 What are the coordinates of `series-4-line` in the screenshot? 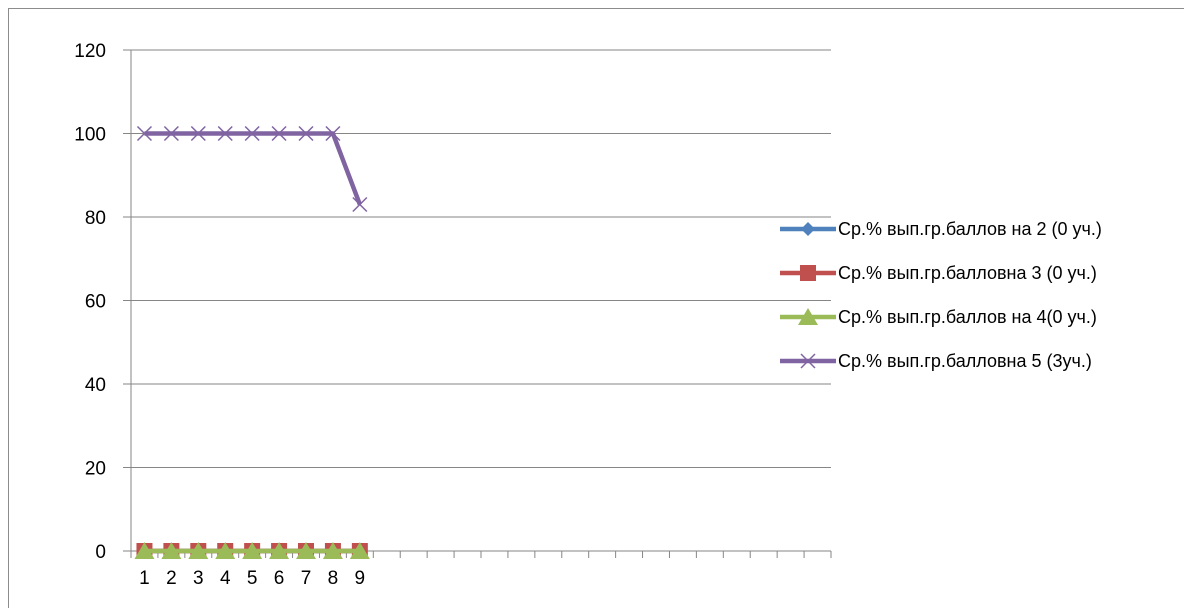 It's located at (253, 168).